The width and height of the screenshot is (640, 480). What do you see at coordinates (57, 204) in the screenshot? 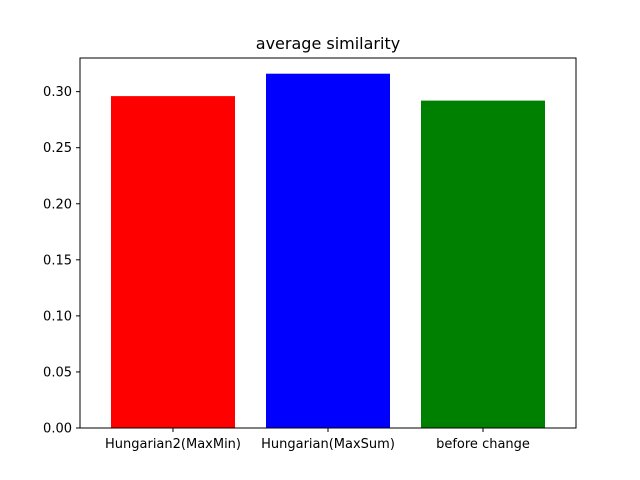
I see `y-tick-label: 0.20` at bounding box center [57, 204].